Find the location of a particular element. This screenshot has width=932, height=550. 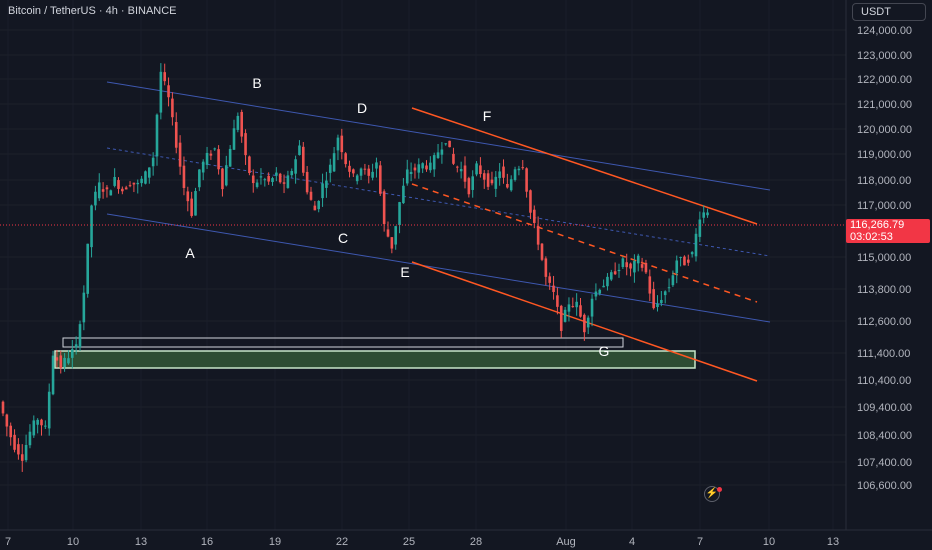

y-tick-label: 124,000.00 is located at coordinates (884, 31).